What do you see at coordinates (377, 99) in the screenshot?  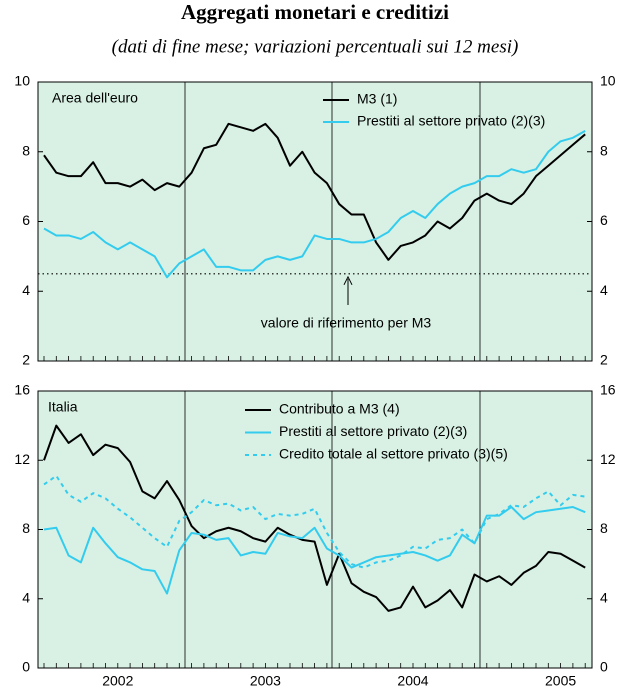 I see `legend-label: M3 (1)` at bounding box center [377, 99].